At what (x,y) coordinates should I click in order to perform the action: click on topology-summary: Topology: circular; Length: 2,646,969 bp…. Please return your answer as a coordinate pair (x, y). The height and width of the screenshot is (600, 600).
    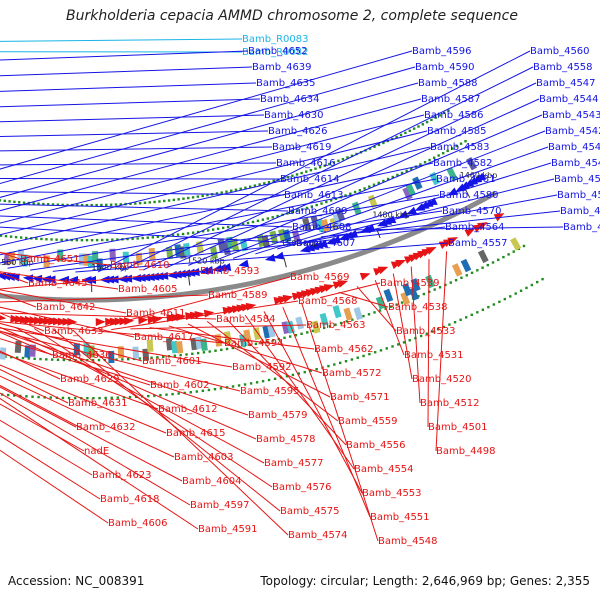
    Looking at the image, I should click on (425, 581).